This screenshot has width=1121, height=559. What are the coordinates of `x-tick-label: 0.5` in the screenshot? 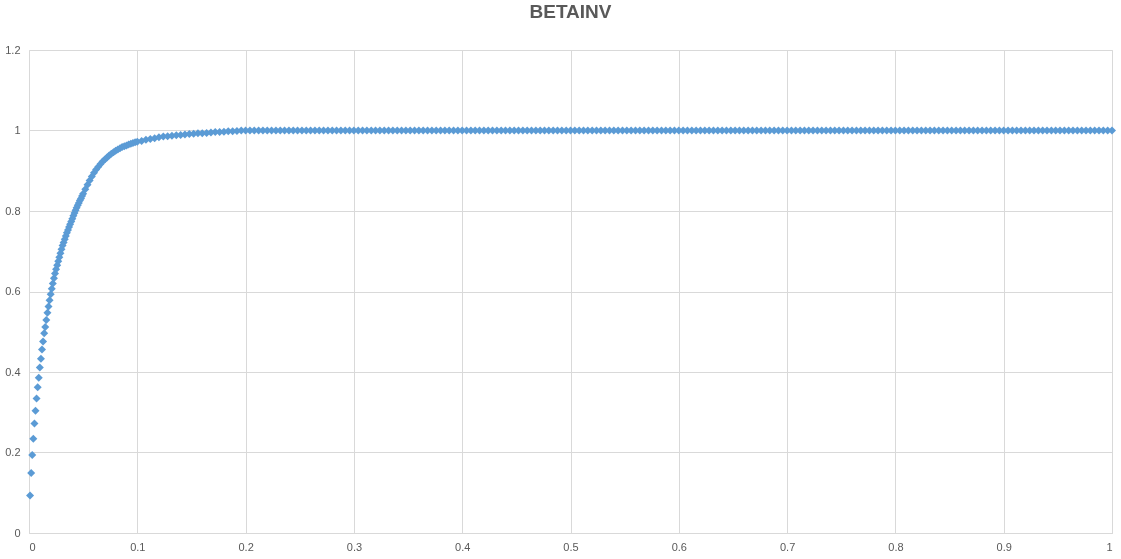 It's located at (571, 546).